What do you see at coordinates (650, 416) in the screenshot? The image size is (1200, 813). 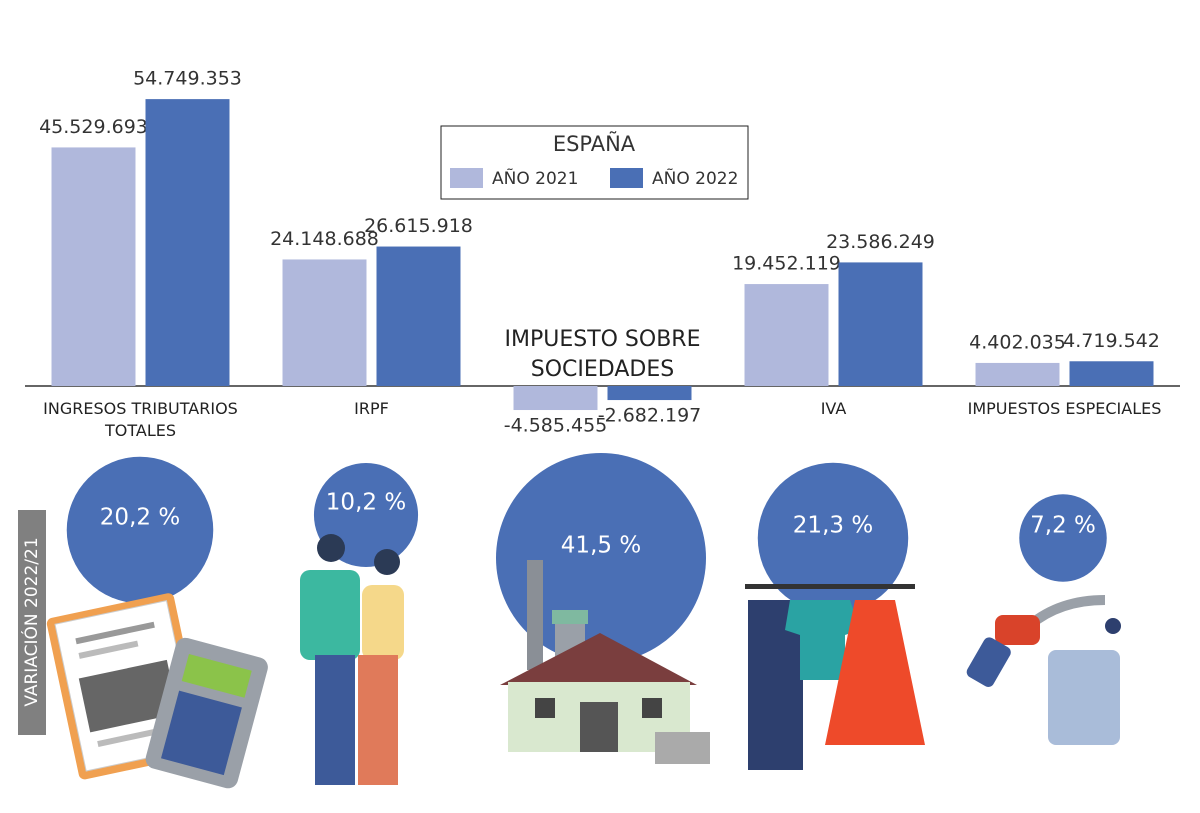 I see `value-label: -2.682.197` at bounding box center [650, 416].